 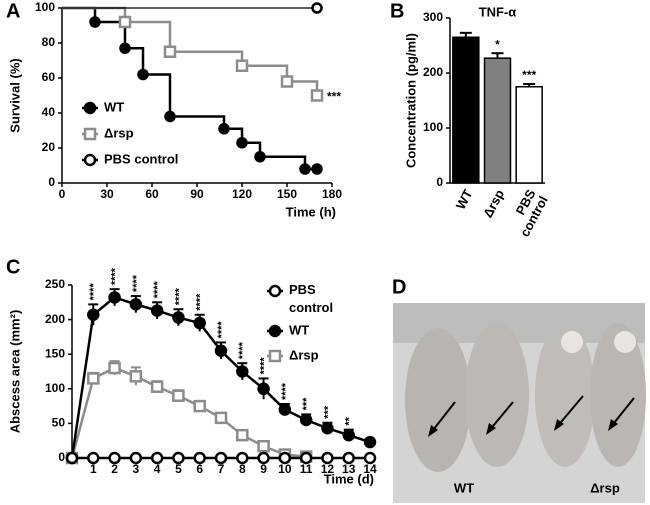 What do you see at coordinates (55, 284) in the screenshot?
I see `y-tick-label: 250` at bounding box center [55, 284].